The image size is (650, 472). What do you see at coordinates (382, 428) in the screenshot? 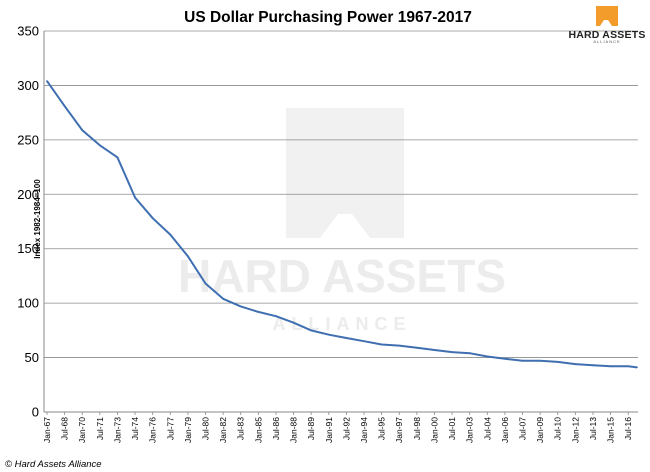
I see `x-tick-label: Jul-95` at bounding box center [382, 428].